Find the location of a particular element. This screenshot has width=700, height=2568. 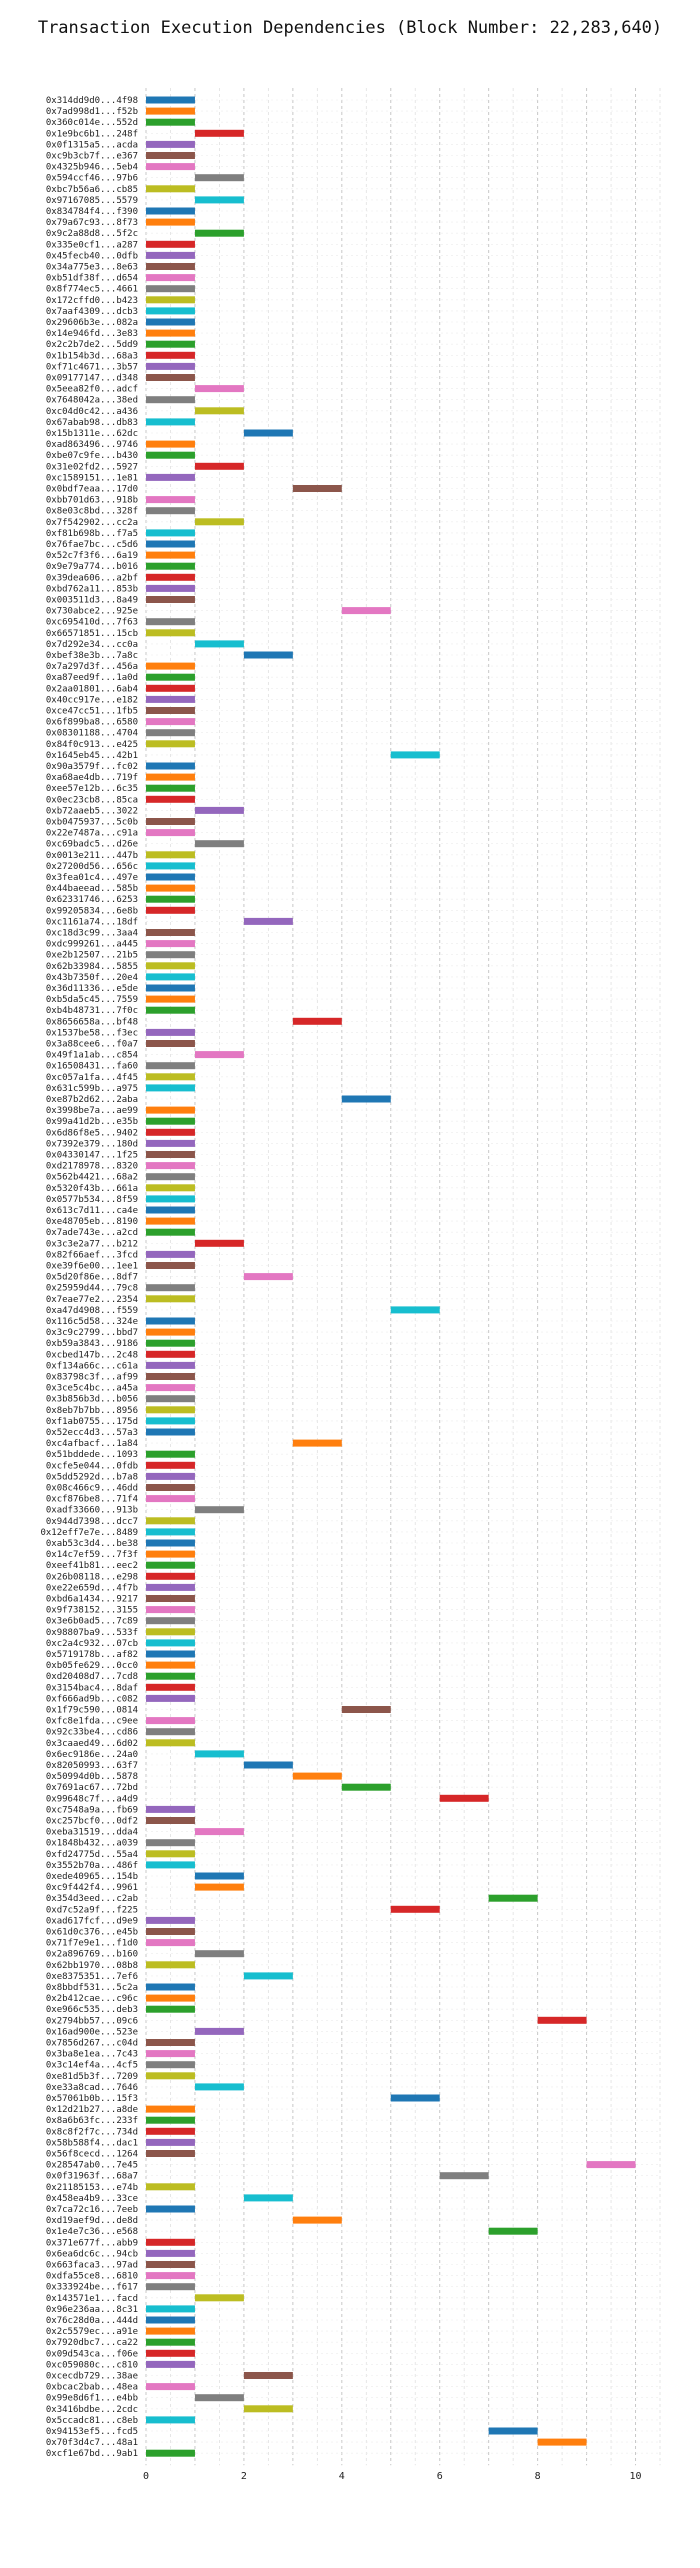

y-tick-label: 0xd19aef9d...de8d is located at coordinates (92, 2221).